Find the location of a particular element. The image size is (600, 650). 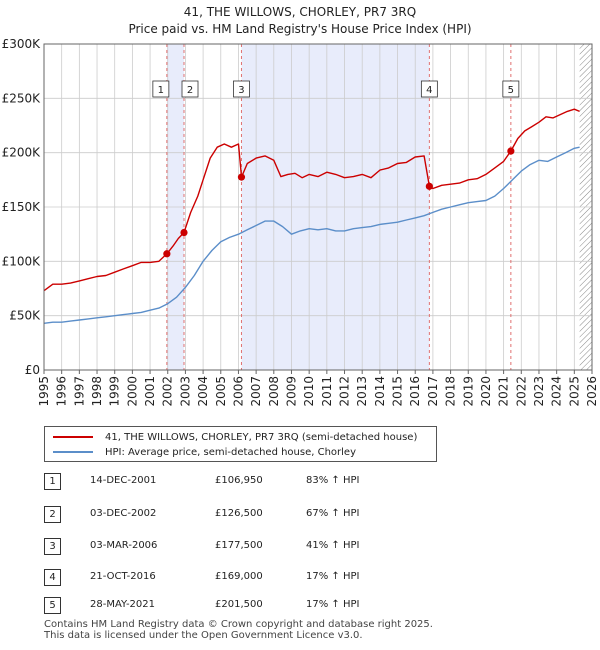

sale-marker-label: 1 is located at coordinates (161, 90).